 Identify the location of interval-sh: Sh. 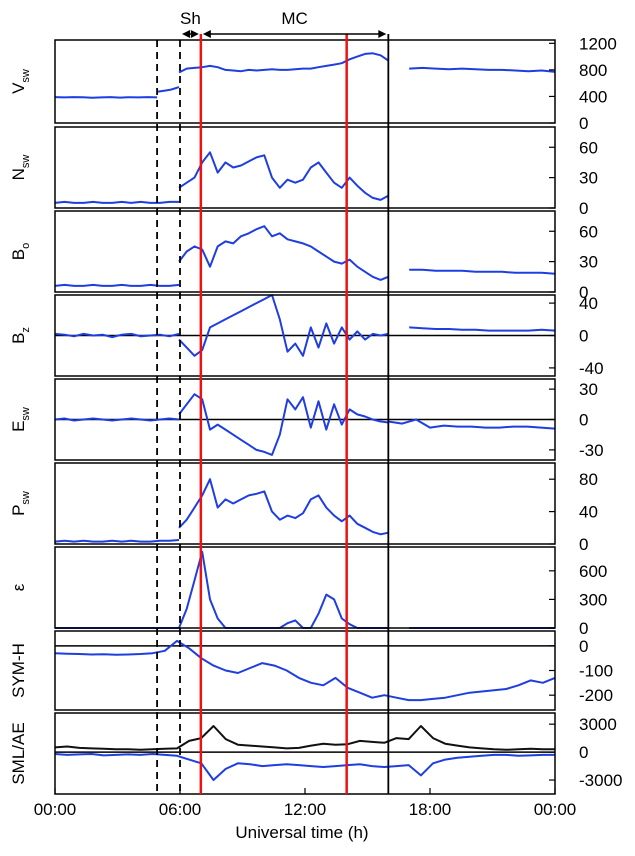
(190, 23).